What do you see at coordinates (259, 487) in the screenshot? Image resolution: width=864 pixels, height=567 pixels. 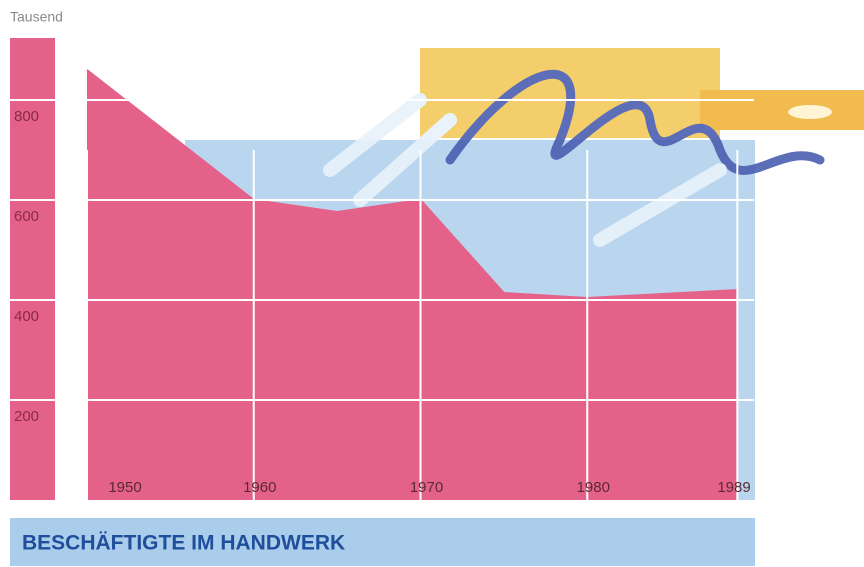 I see `x-tick-label: 1960` at bounding box center [259, 487].